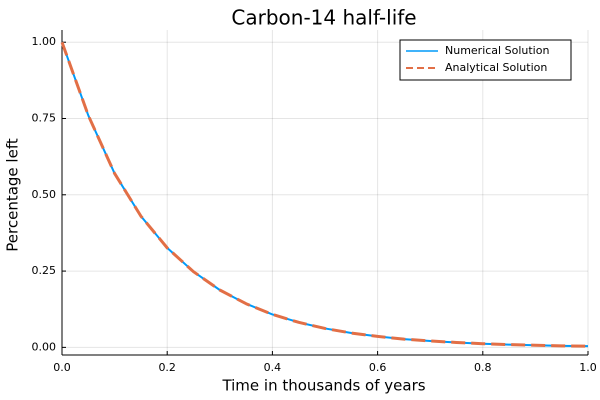  Describe the element at coordinates (44, 270) in the screenshot. I see `y-tick-label: 0.25` at that location.